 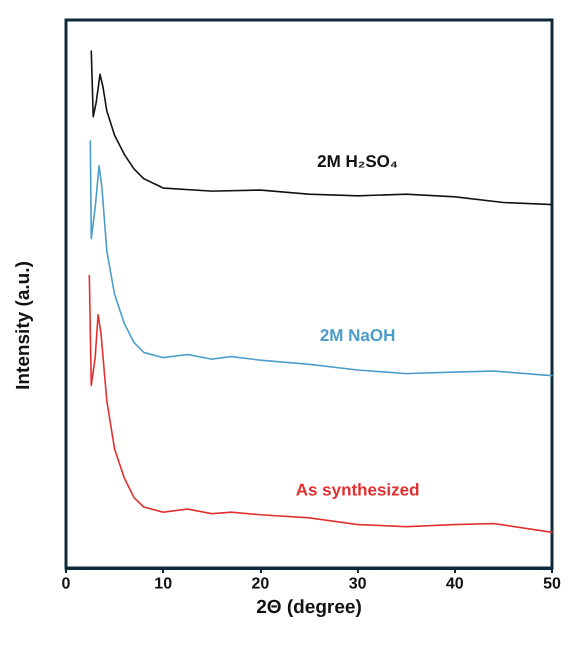 I want to click on x-axis-title: 2Θ (degree), so click(x=309, y=607).